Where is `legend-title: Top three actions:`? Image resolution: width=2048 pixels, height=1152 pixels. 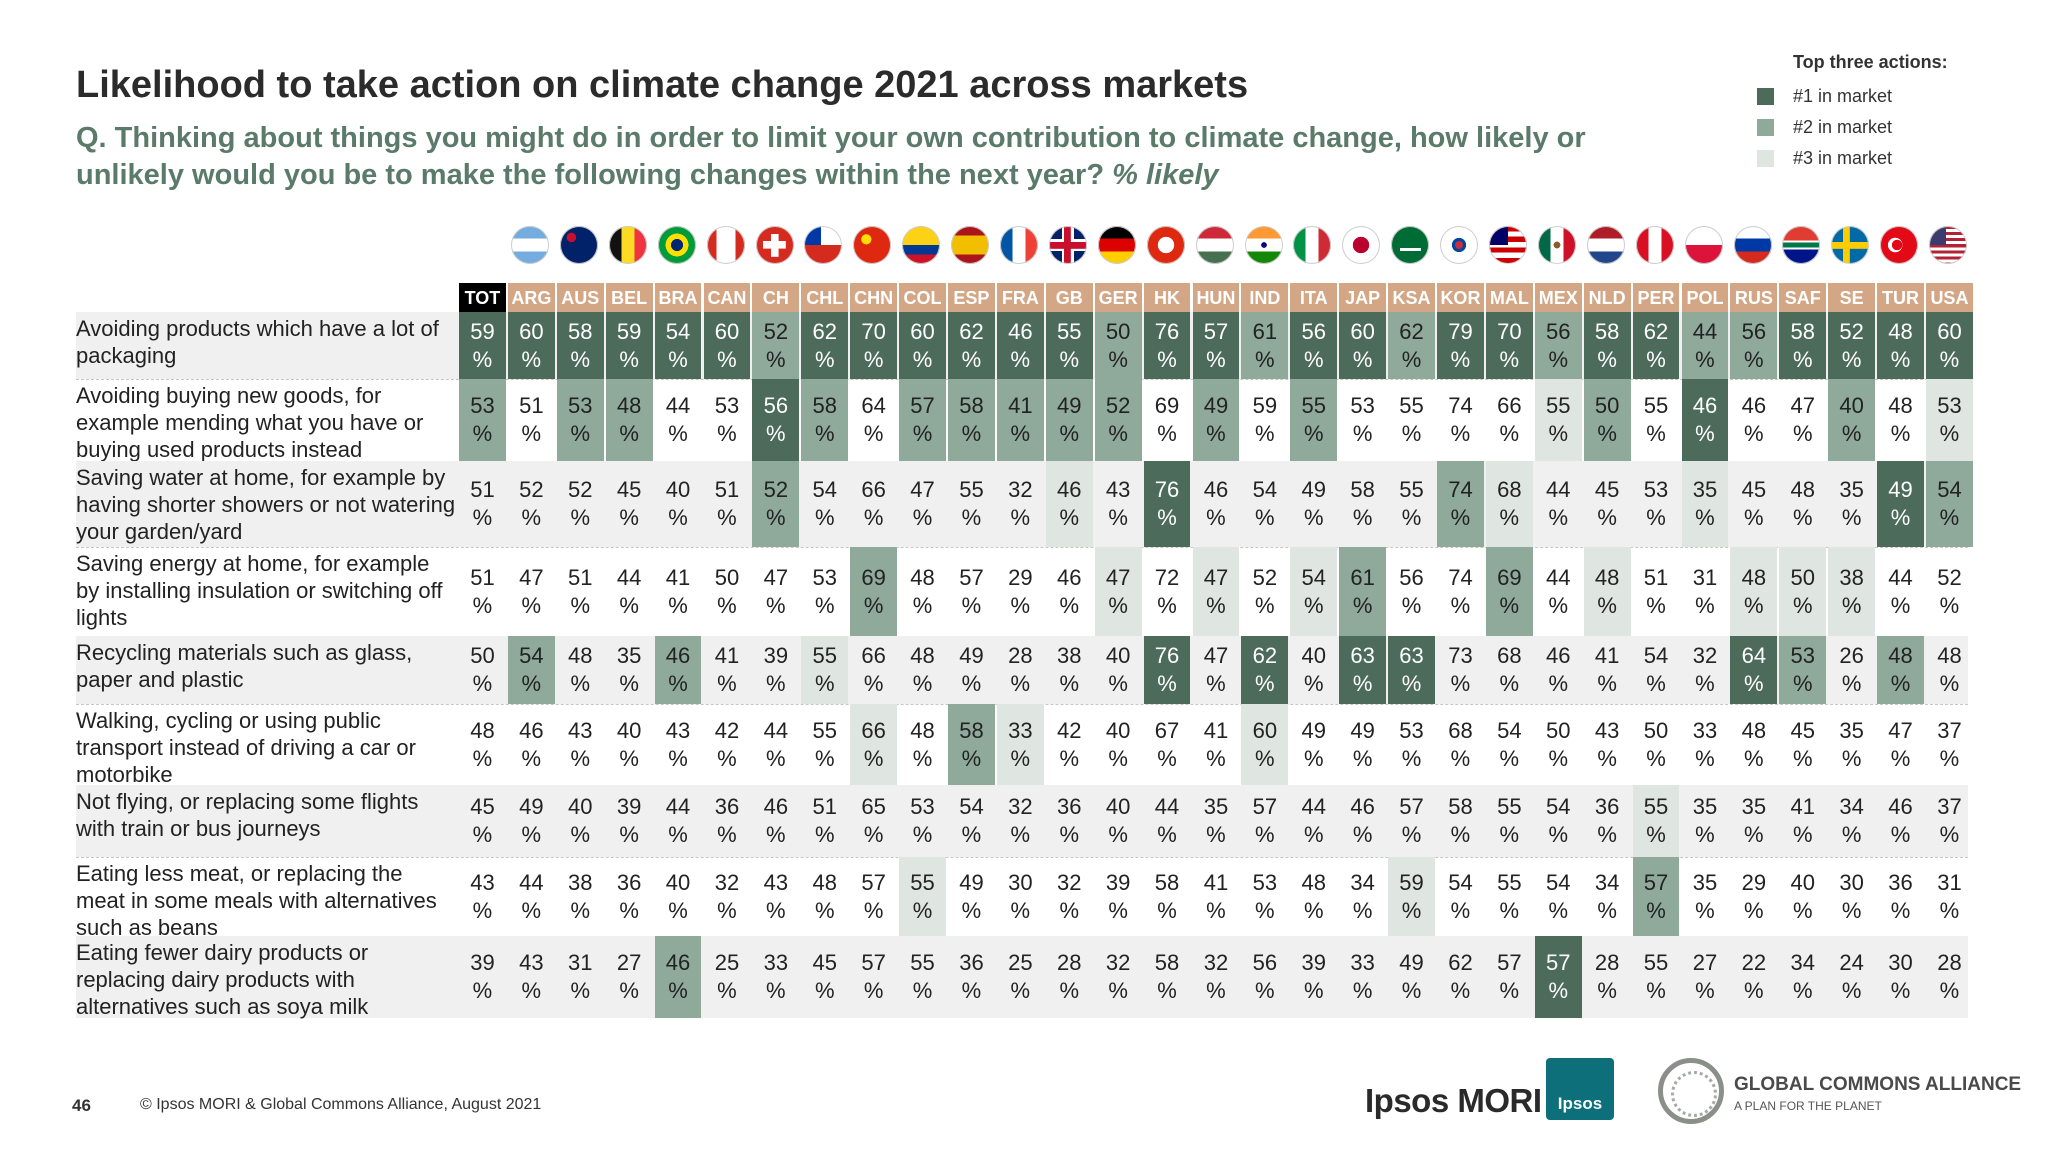 legend-title: Top three actions: is located at coordinates (1870, 62).